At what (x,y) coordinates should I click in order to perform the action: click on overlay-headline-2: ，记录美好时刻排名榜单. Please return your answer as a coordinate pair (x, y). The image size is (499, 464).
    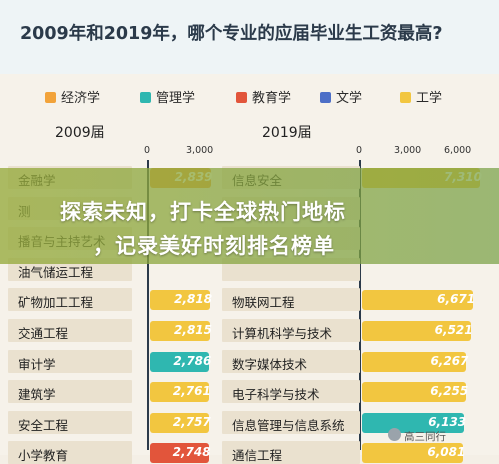
    Looking at the image, I should click on (214, 246).